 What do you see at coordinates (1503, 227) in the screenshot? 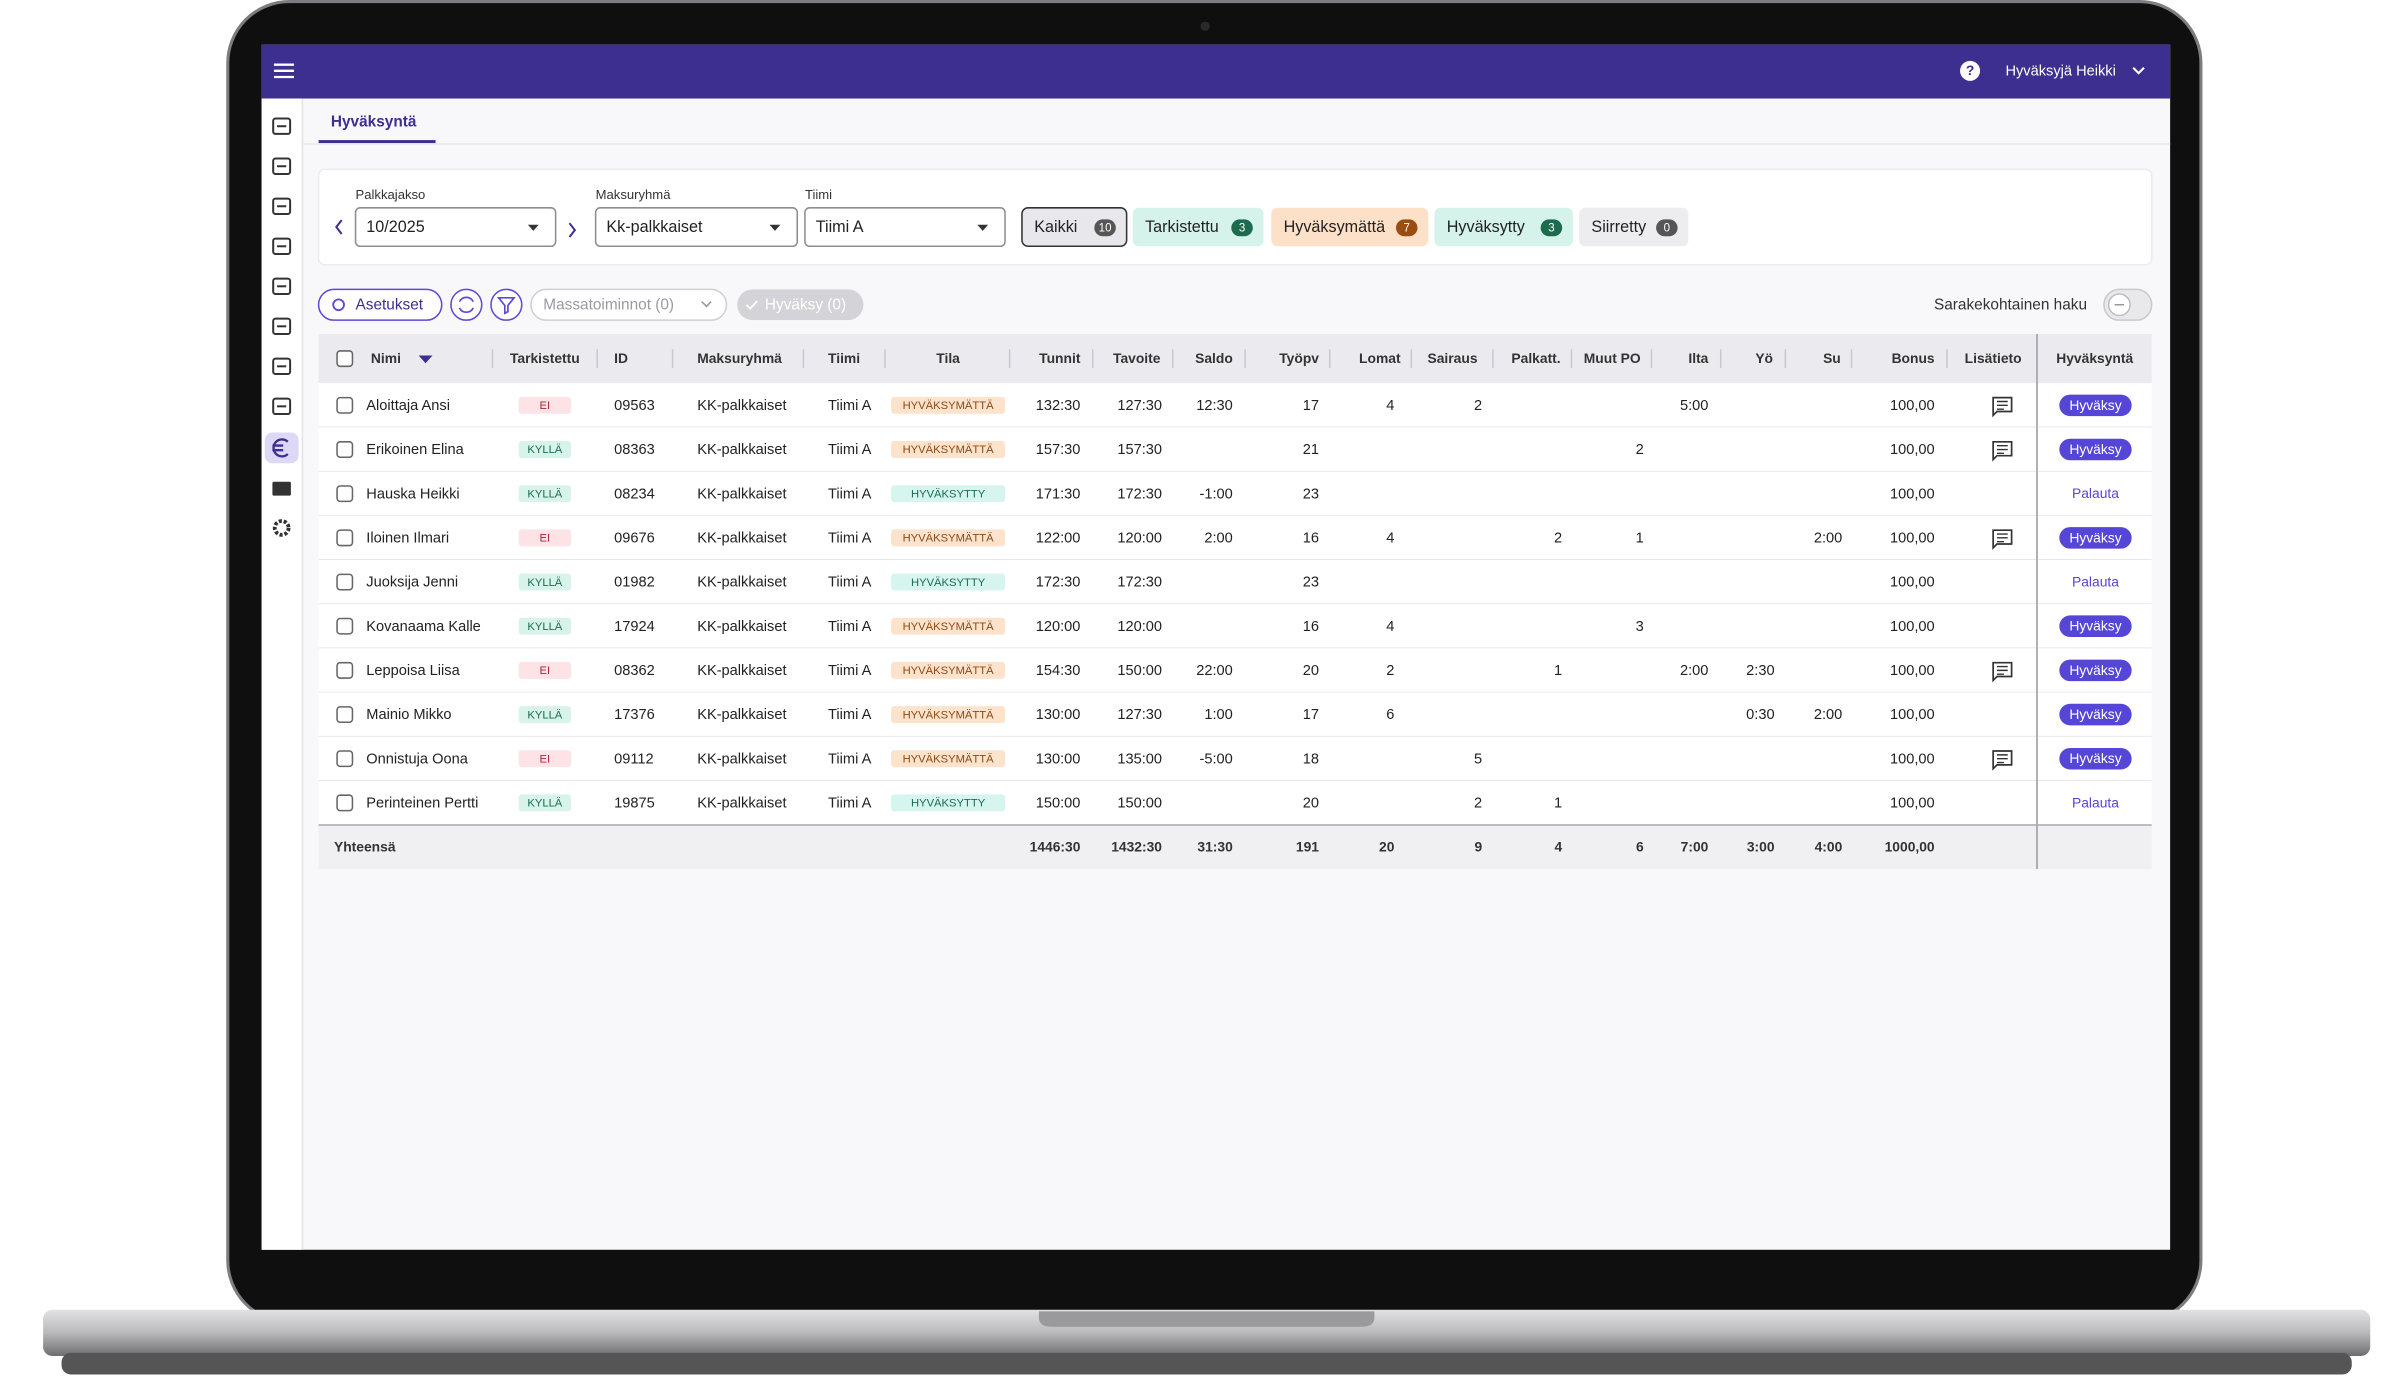
I see `status-chip: Hyväksytty 3` at bounding box center [1503, 227].